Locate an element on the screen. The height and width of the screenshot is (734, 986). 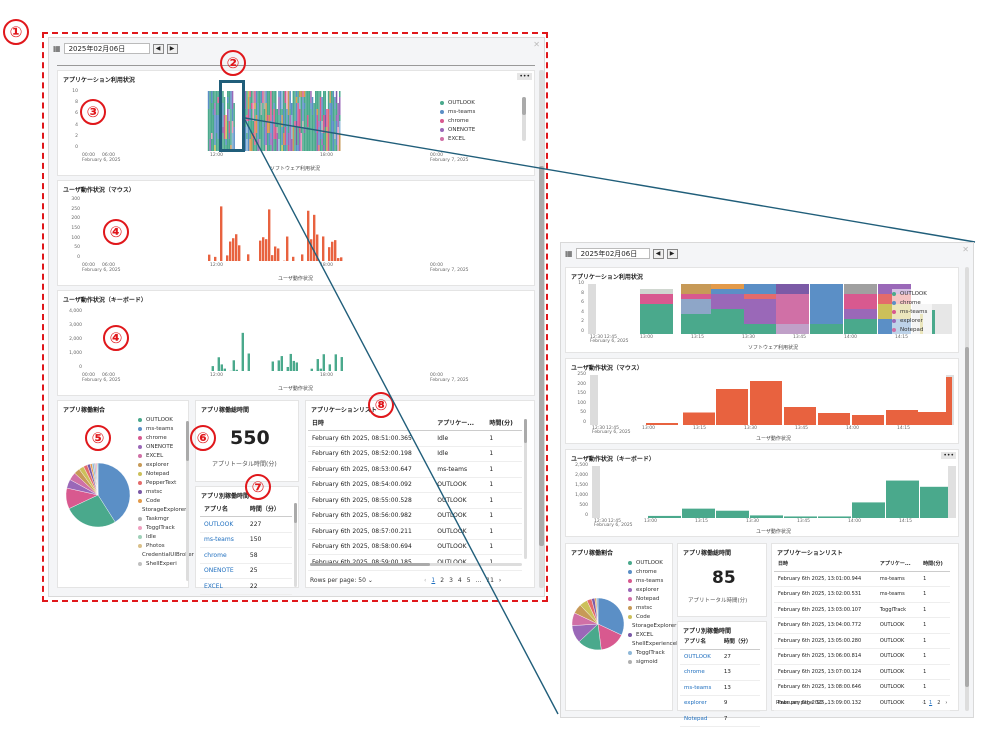
legend-item: Photos is located at coordinates (161, 545).